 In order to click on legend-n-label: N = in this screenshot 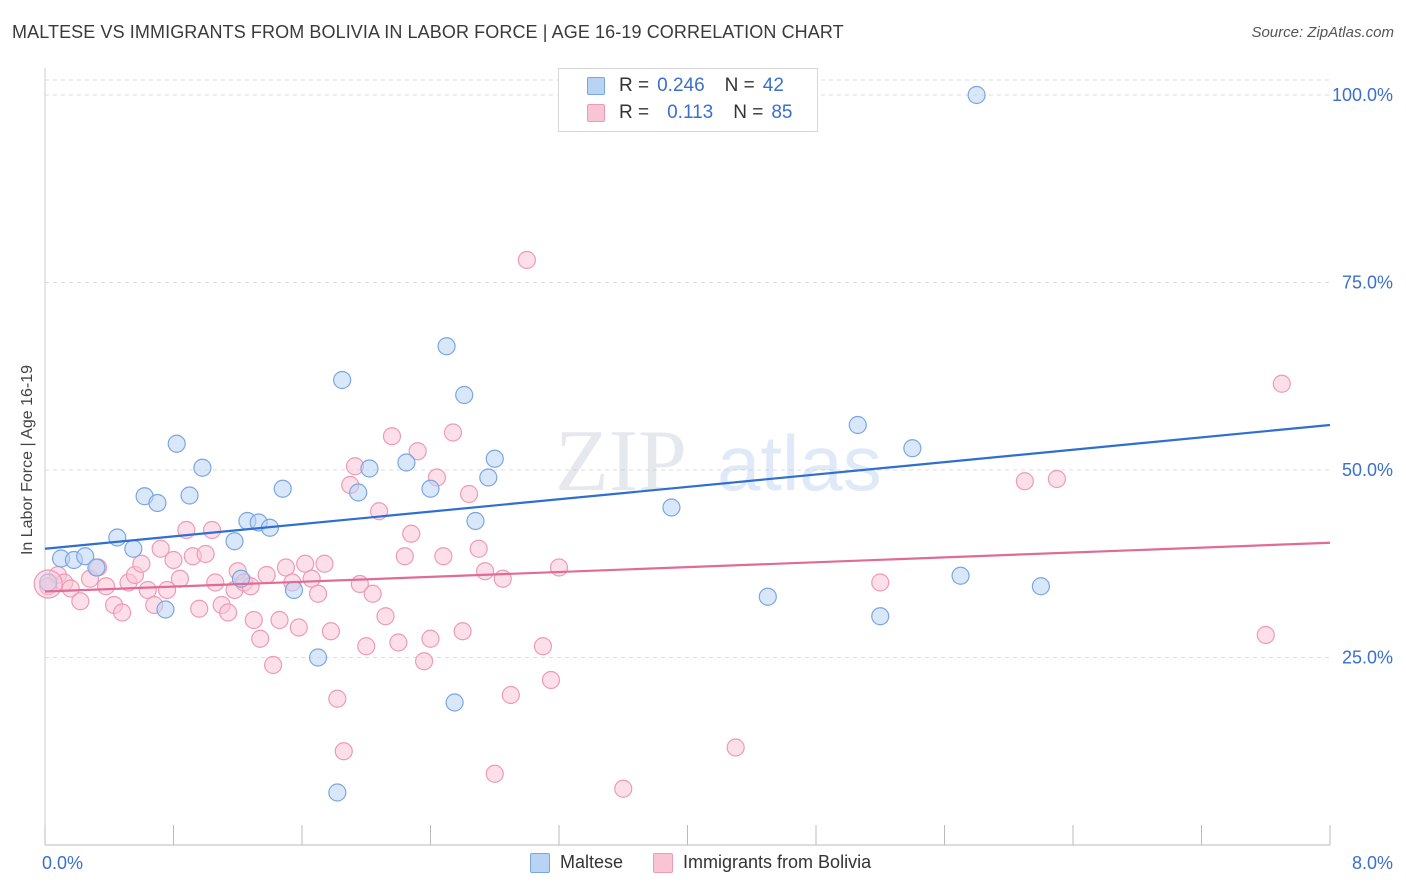, I will do `click(748, 112)`.